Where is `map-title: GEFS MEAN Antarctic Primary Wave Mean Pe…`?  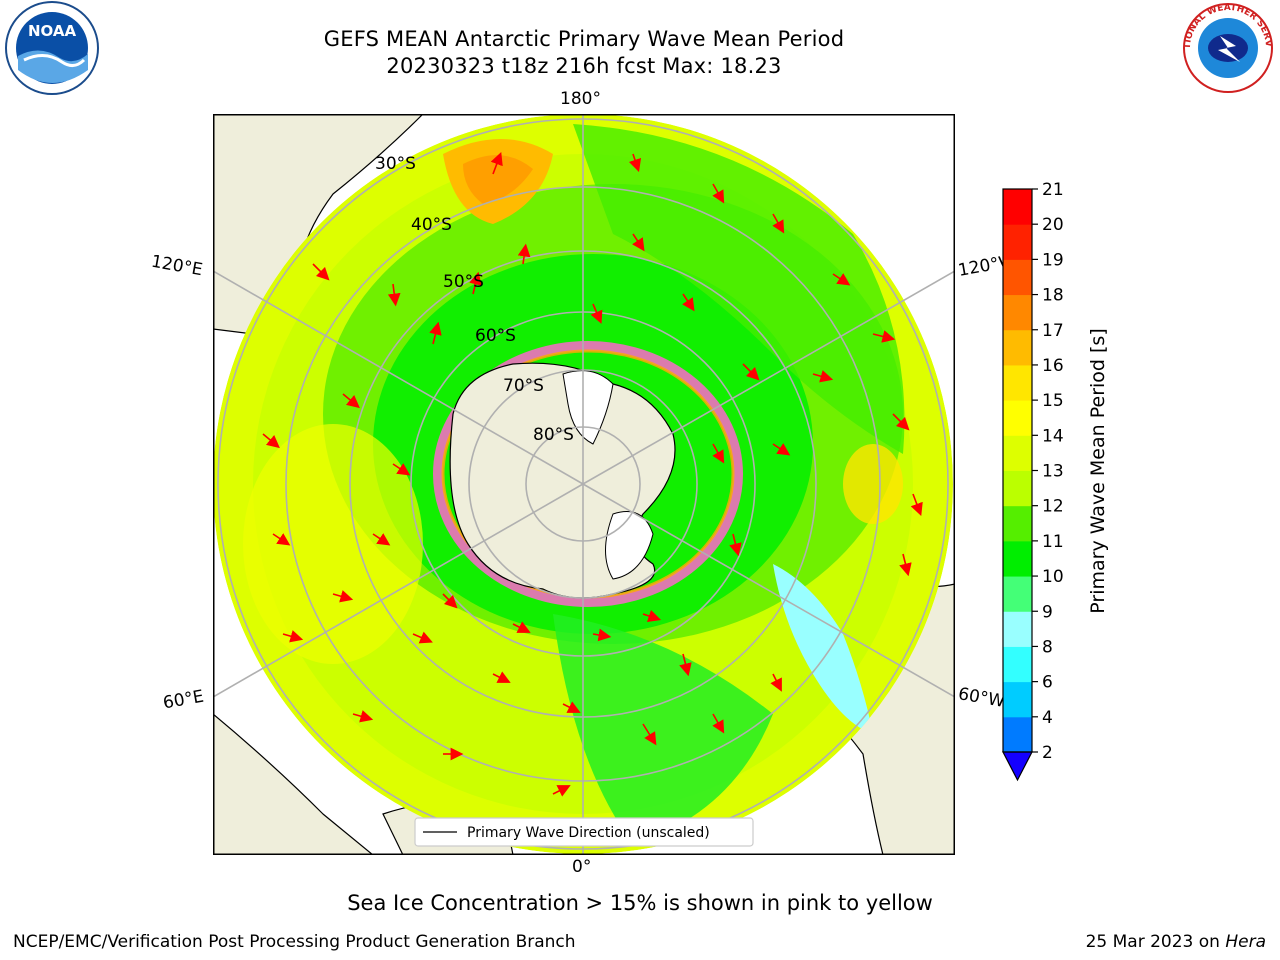
map-title: GEFS MEAN Antarctic Primary Wave Mean Pe… is located at coordinates (584, 39).